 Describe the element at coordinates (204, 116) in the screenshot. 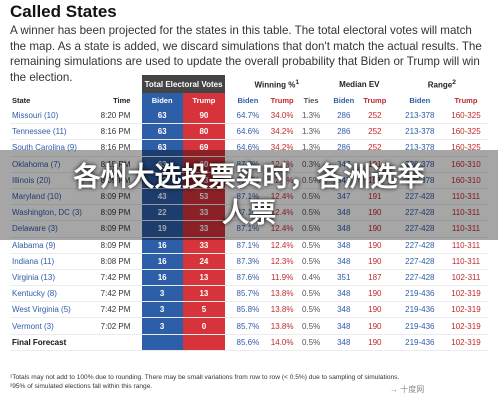

I see `ev-trump: 90` at that location.